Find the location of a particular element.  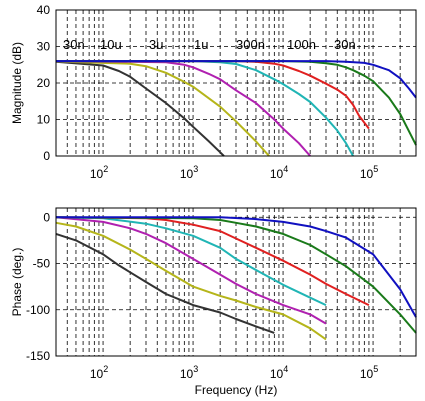

y-tick-label: -50 is located at coordinates (42, 264).